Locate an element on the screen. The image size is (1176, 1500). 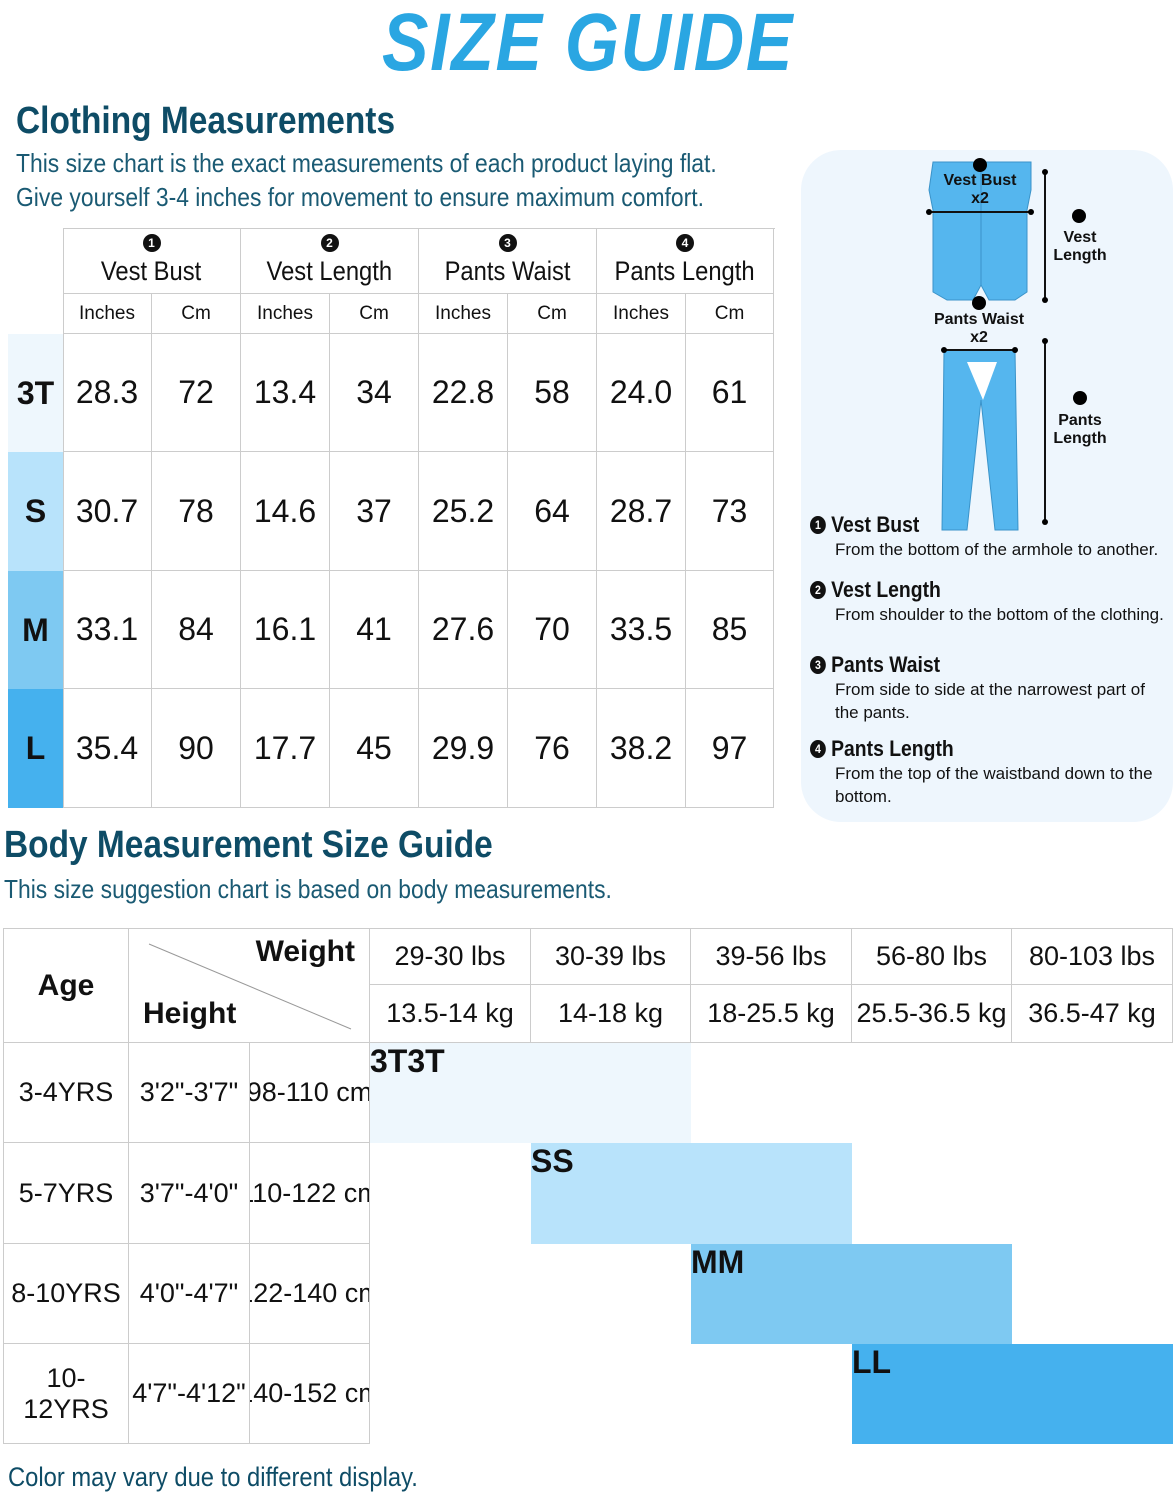
note-title-text: Vest Length is located at coordinates (886, 589).